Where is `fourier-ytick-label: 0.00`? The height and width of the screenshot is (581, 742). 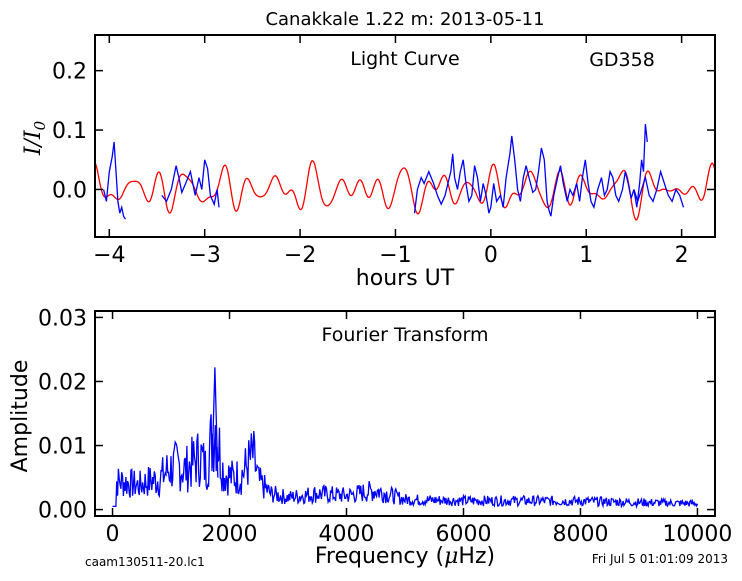 fourier-ytick-label: 0.00 is located at coordinates (62, 511).